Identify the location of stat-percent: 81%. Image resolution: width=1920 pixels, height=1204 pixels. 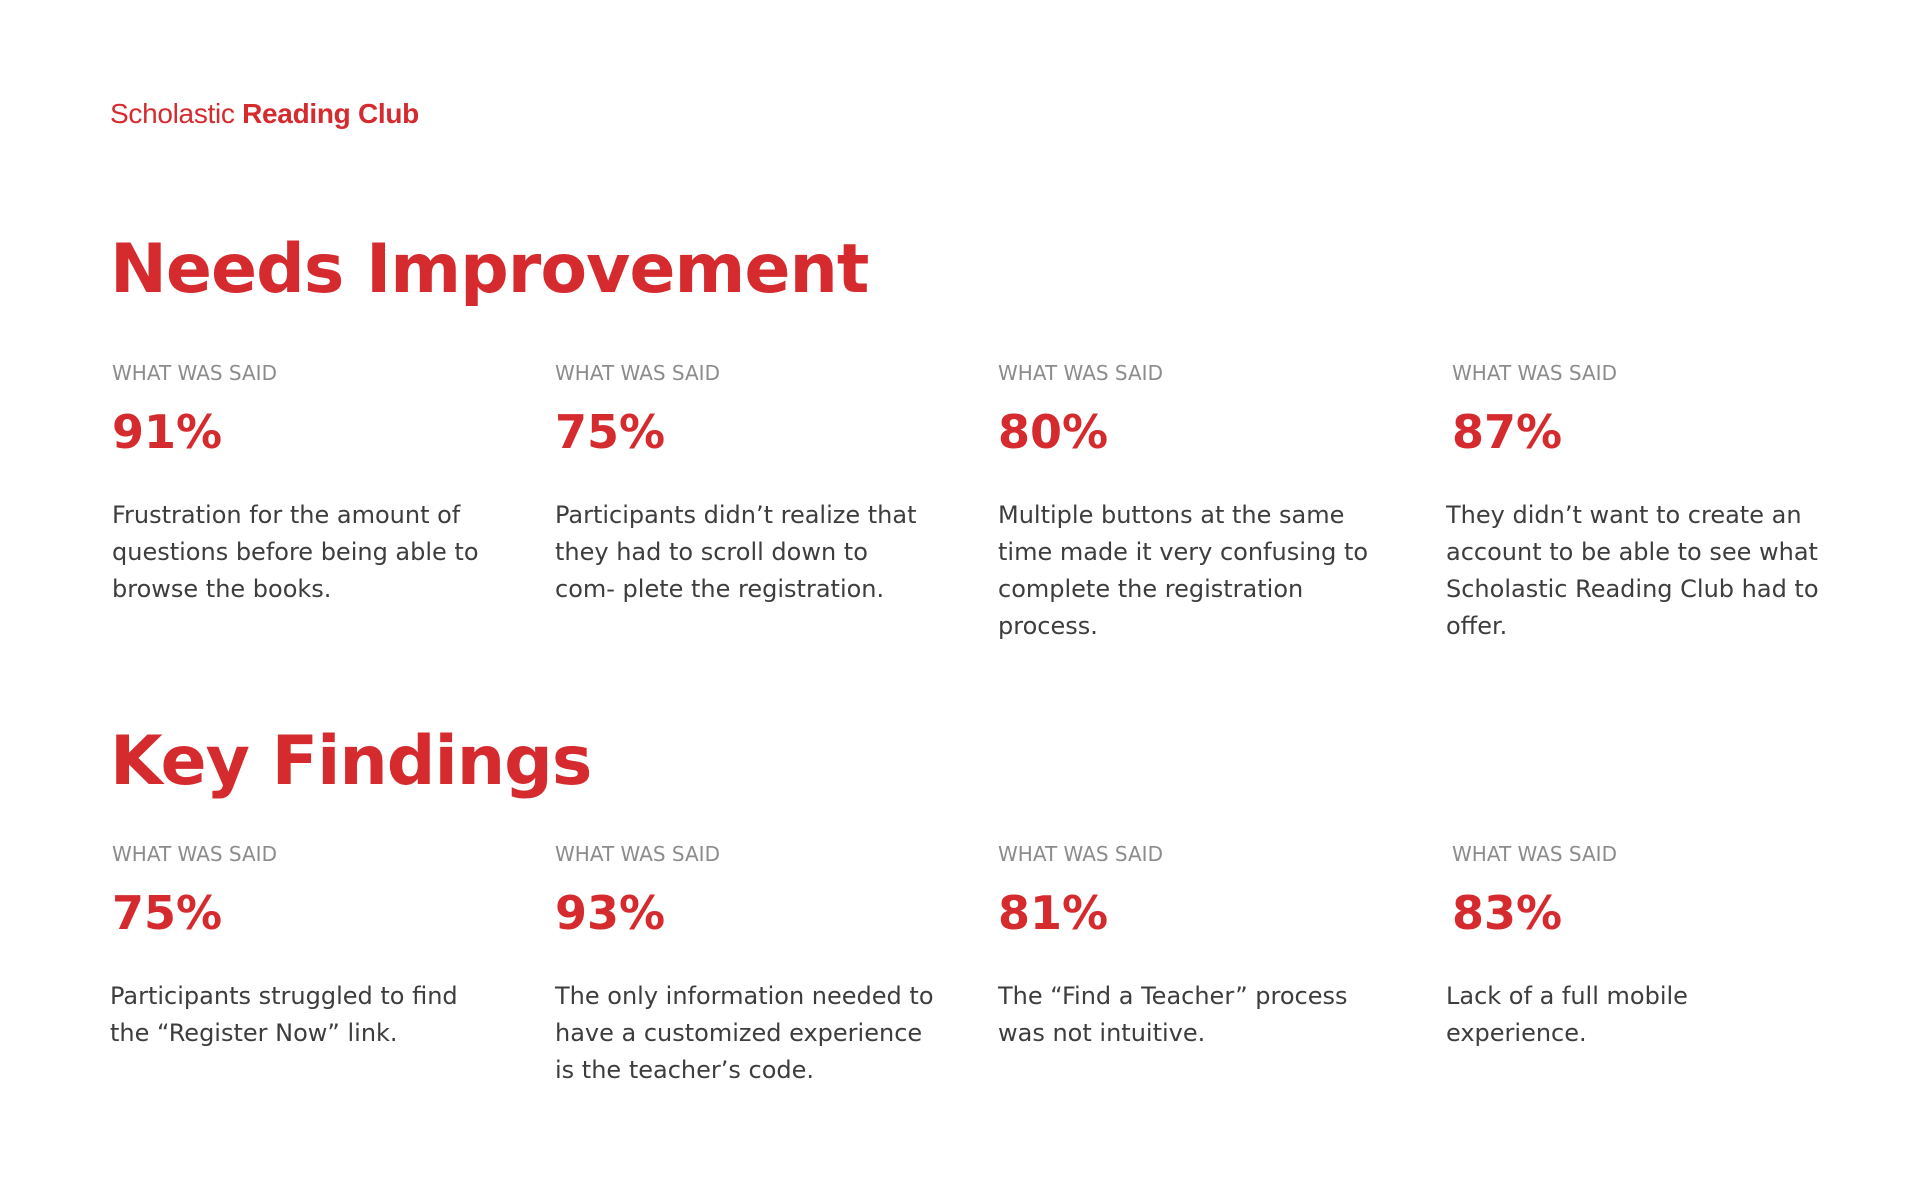
(1053, 913).